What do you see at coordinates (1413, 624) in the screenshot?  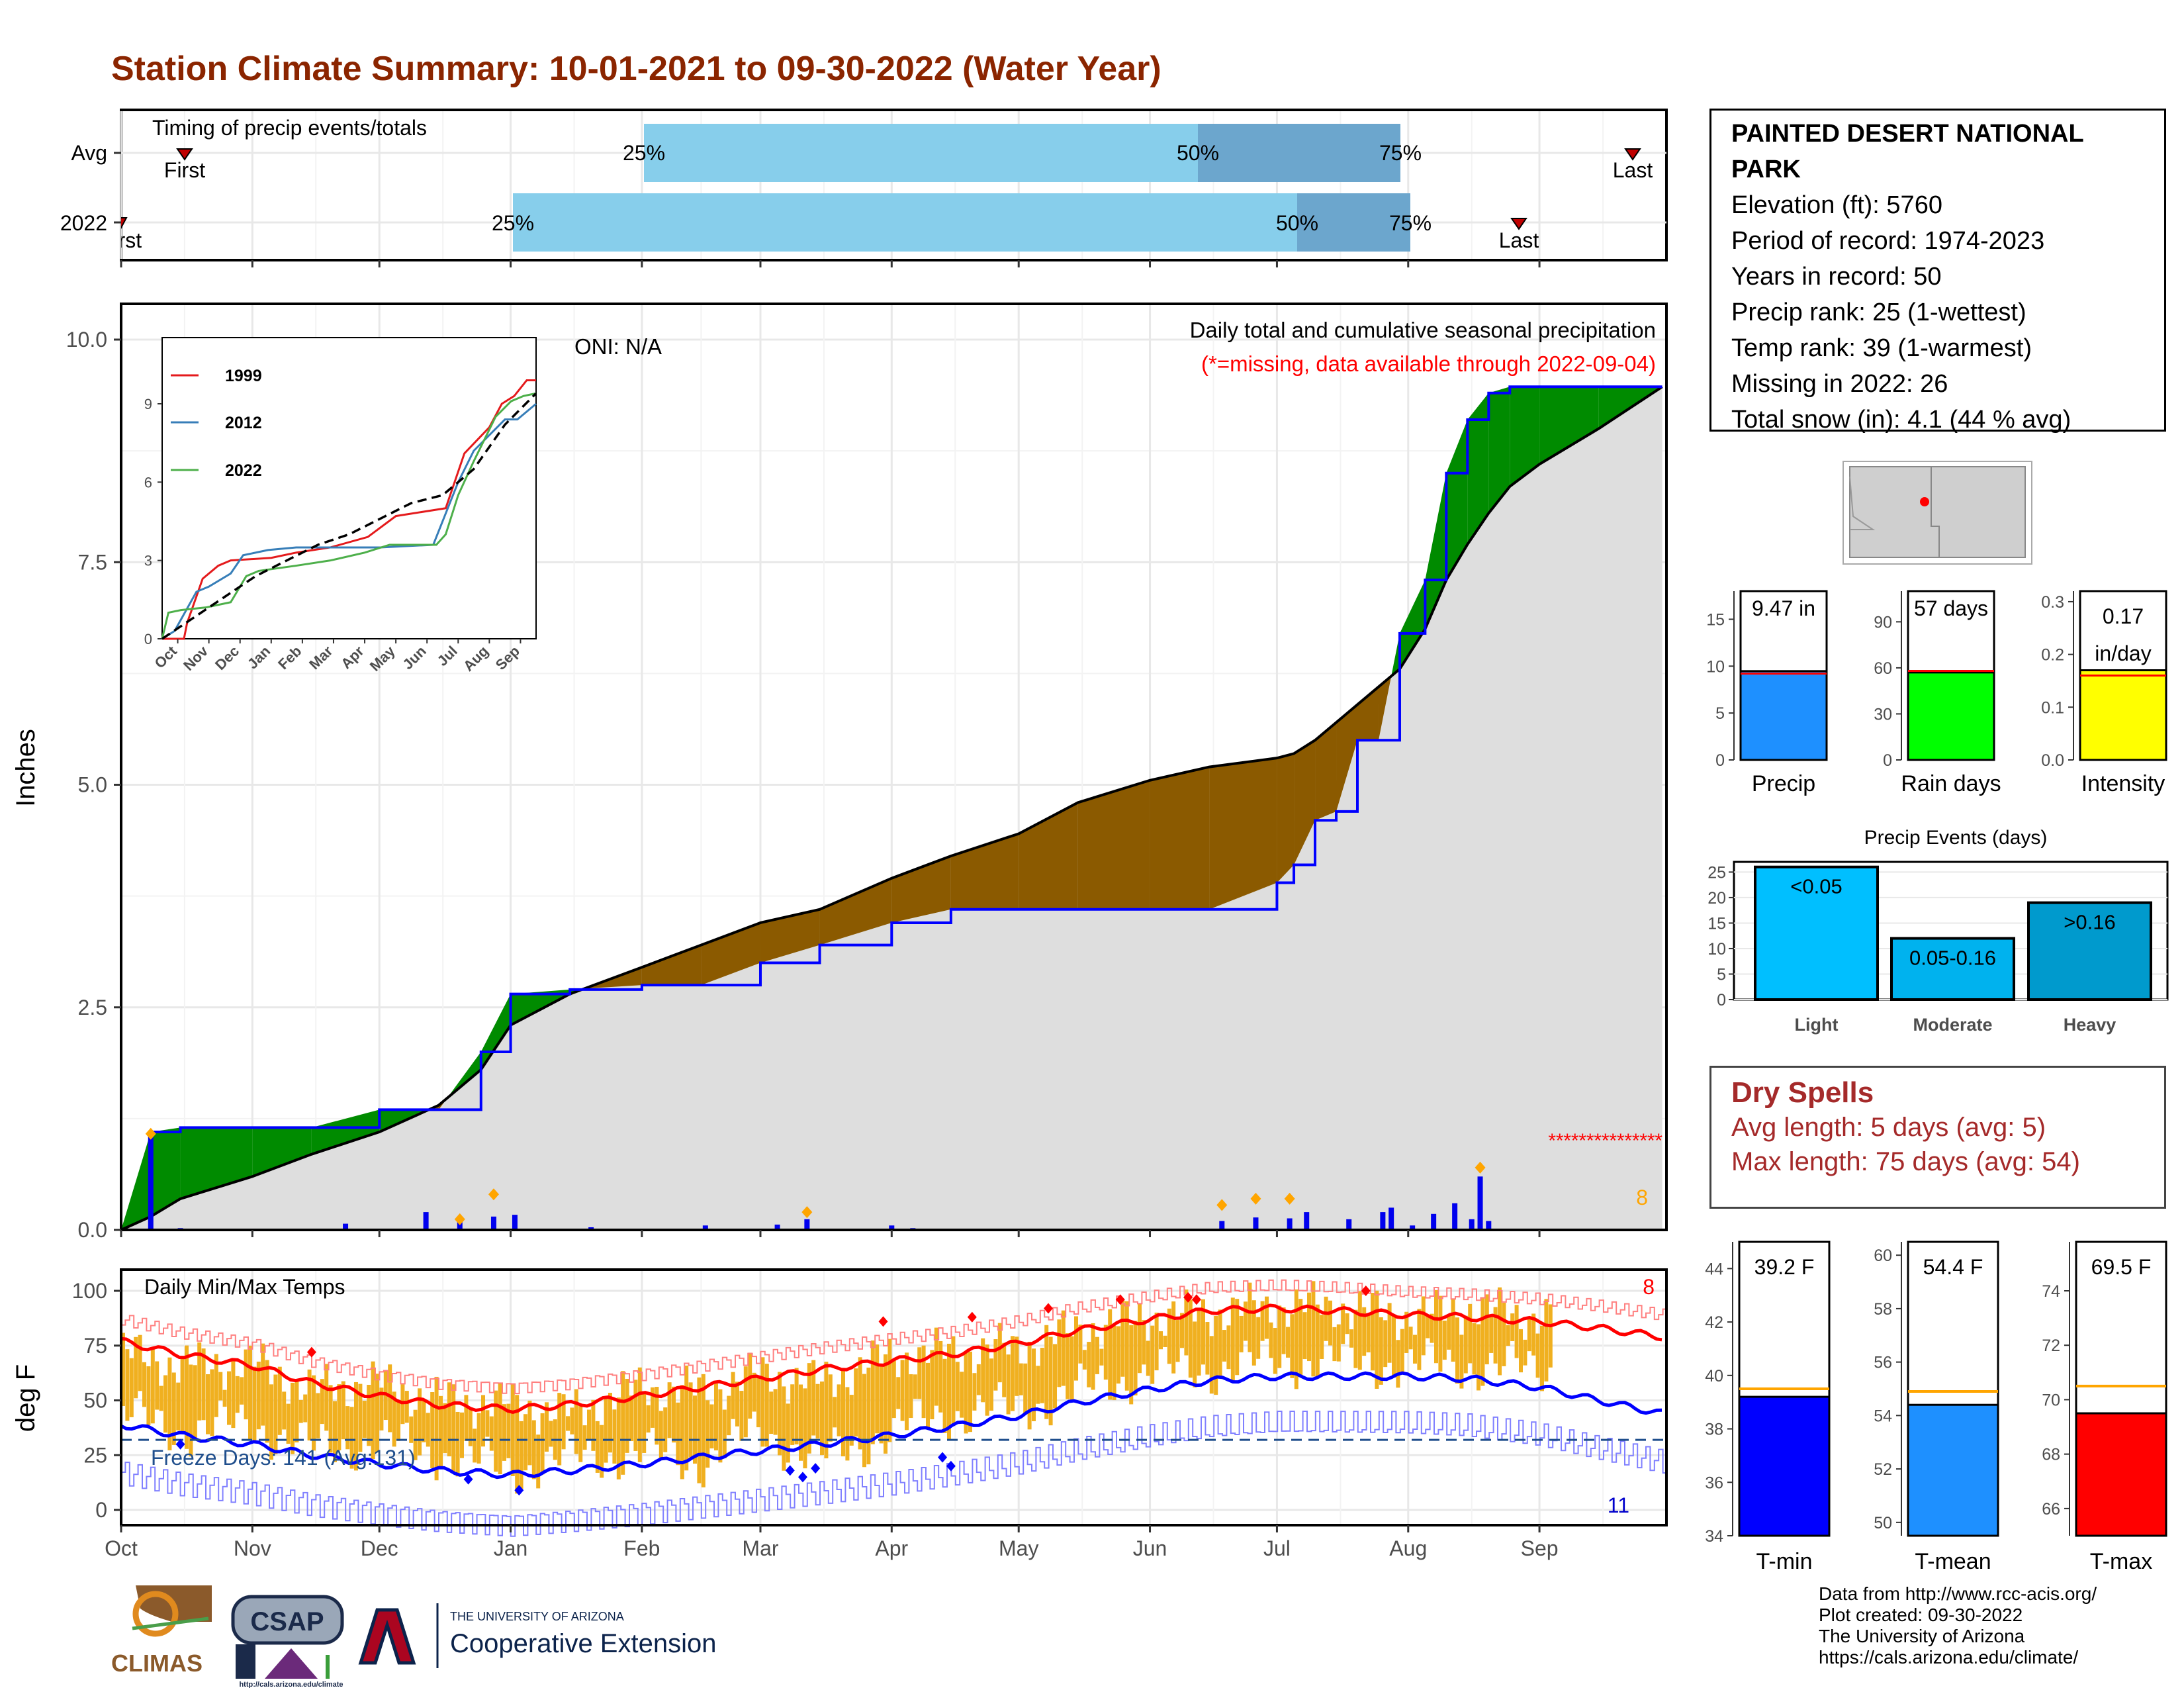 I see `above-normal-area` at bounding box center [1413, 624].